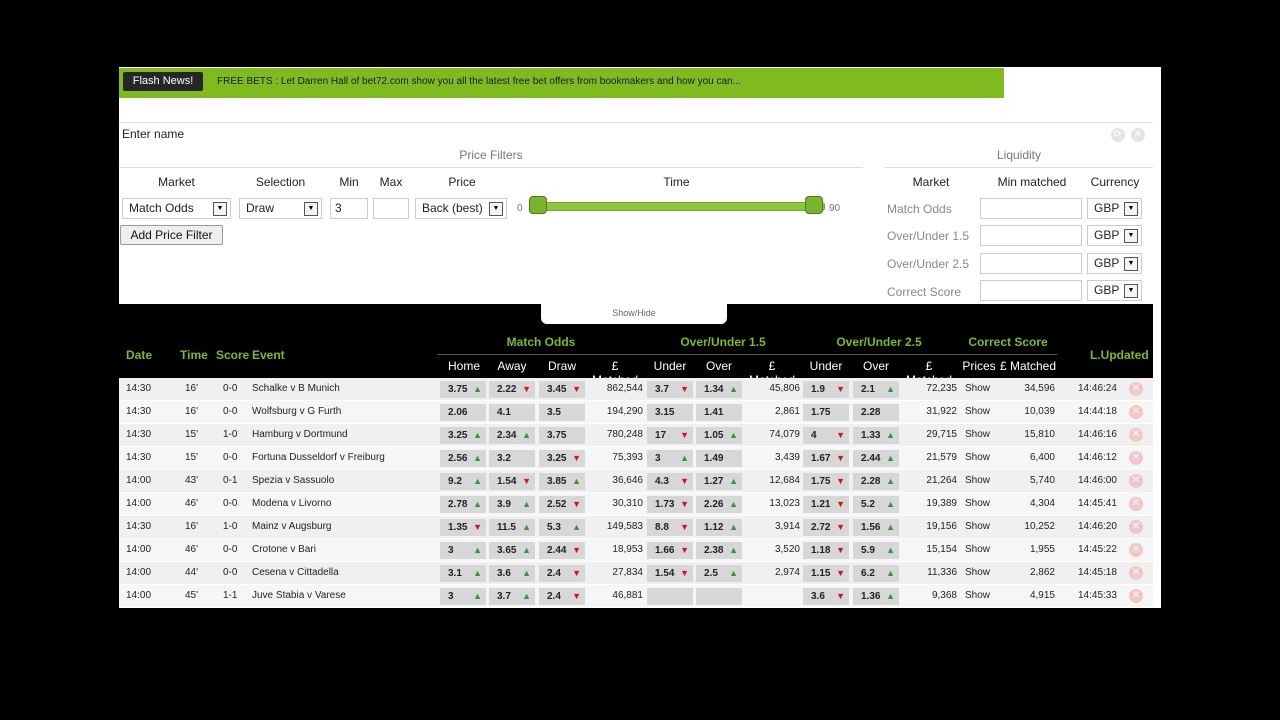 Image resolution: width=1280 pixels, height=720 pixels. Describe the element at coordinates (300, 434) in the screenshot. I see `cell-event: Hamburg v Dortmund` at that location.